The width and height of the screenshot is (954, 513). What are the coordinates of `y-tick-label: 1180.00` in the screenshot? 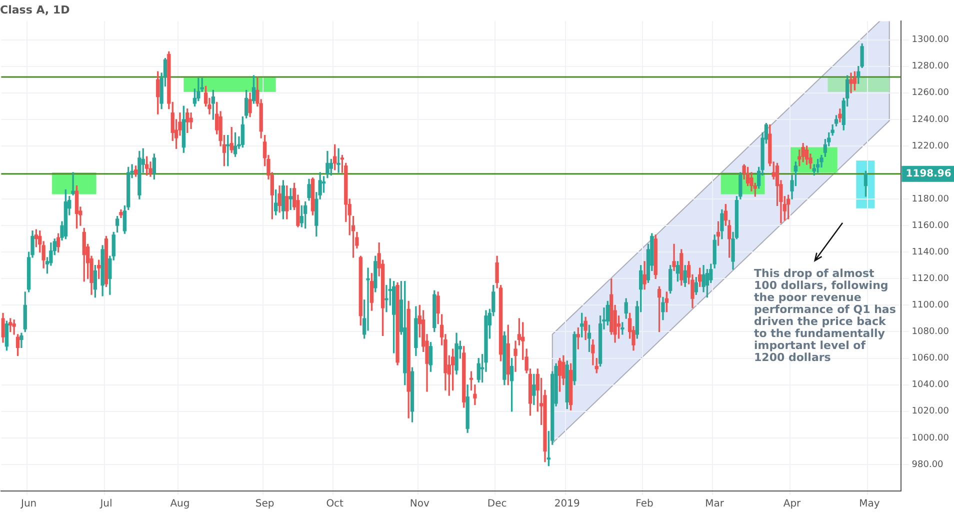 It's located at (931, 199).